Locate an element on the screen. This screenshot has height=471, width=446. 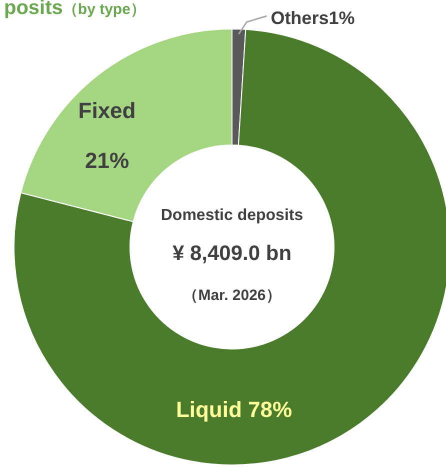
text: ¥ 8,409.0 bn is located at coordinates (232, 253).